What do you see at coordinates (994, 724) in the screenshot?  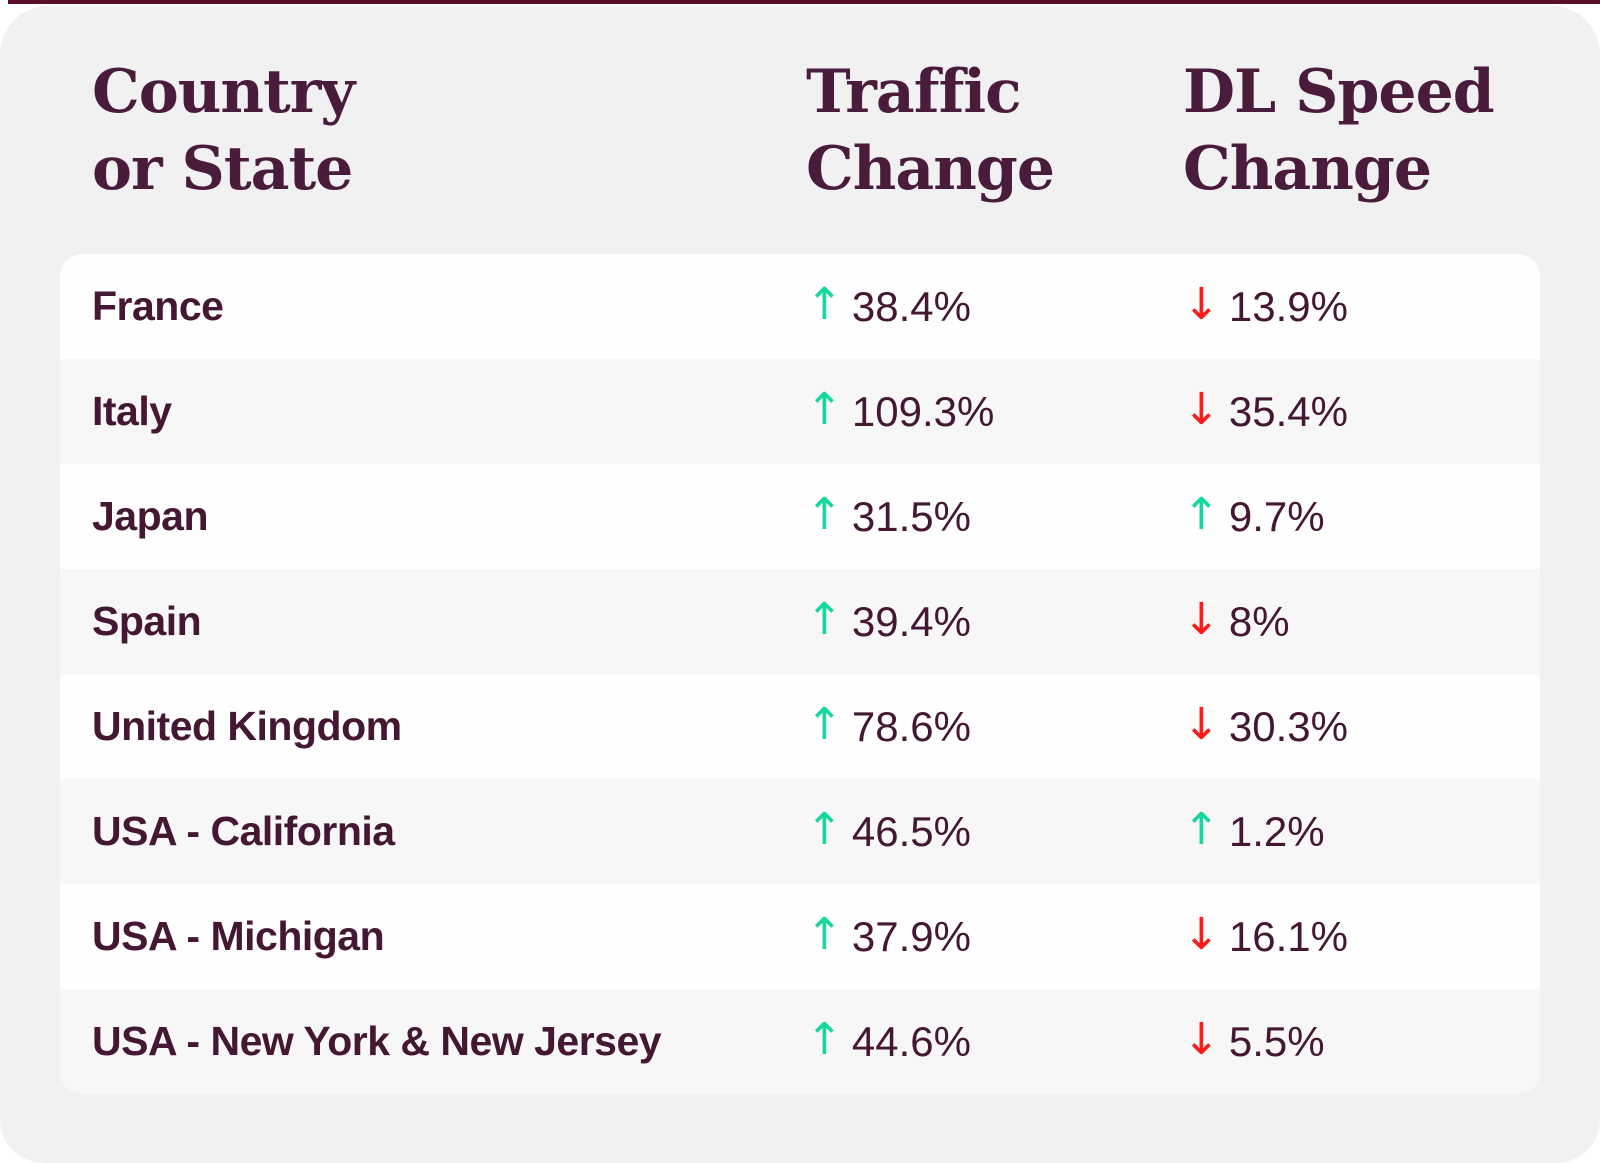 I see `traffic-change-cell: ↑ 78.6%` at bounding box center [994, 724].